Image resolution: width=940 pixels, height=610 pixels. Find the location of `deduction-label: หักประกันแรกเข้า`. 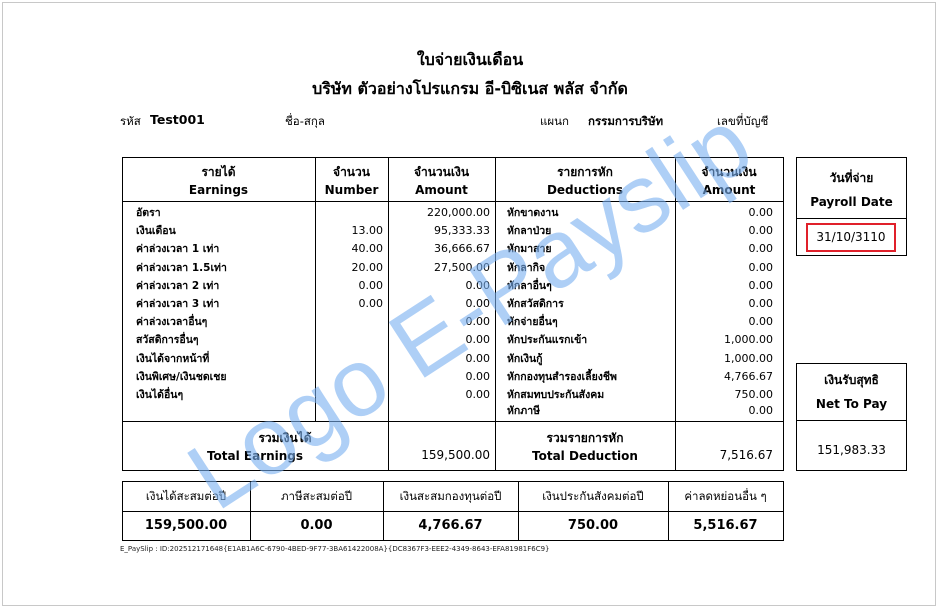

deduction-label: หักประกันแรกเข้า is located at coordinates (547, 340).